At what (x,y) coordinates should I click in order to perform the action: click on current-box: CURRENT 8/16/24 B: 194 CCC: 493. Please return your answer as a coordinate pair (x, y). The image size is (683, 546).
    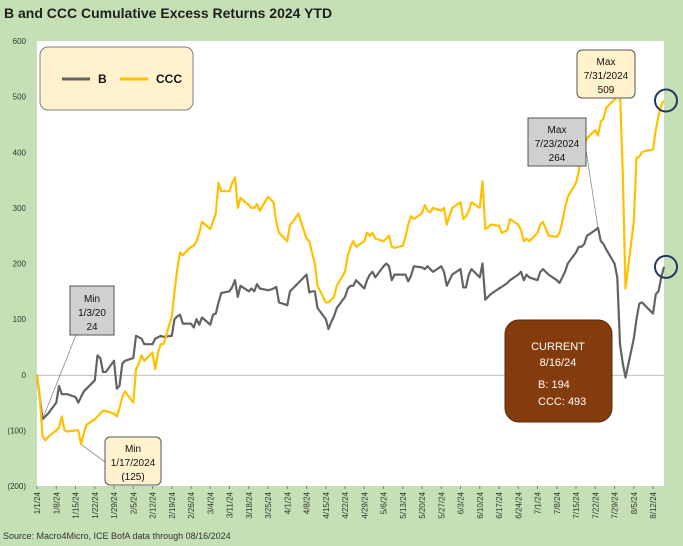
    Looking at the image, I should click on (558, 371).